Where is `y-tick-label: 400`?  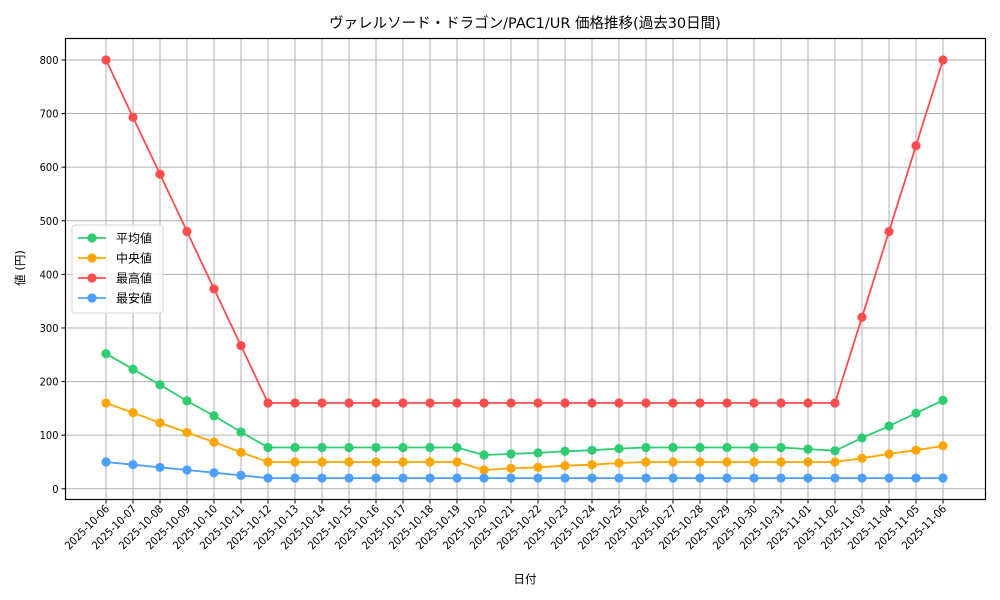
y-tick-label: 400 is located at coordinates (49, 274).